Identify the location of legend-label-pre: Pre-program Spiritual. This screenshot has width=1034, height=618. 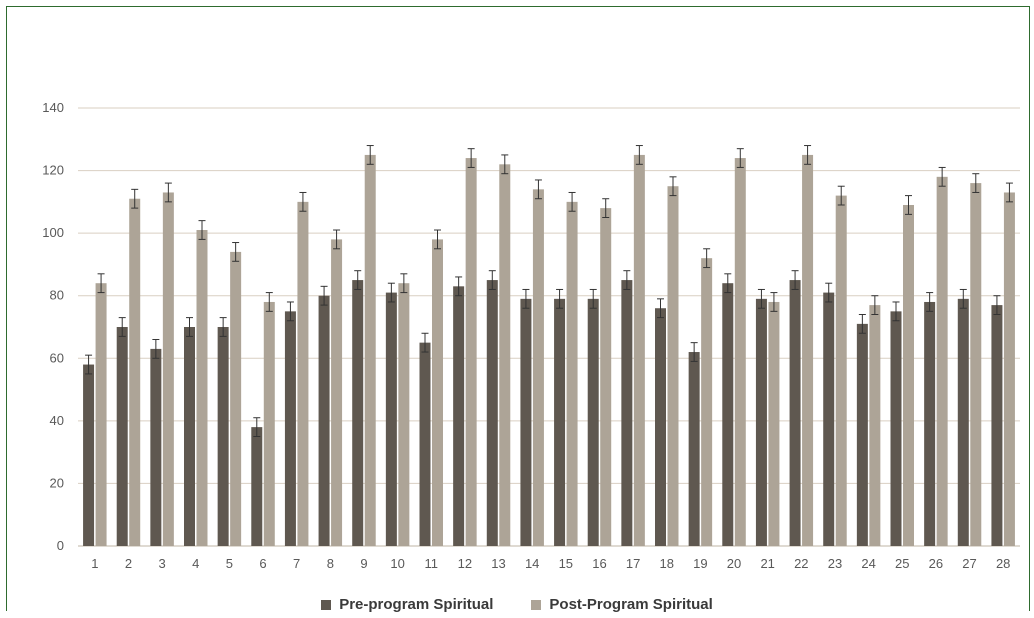
(416, 604).